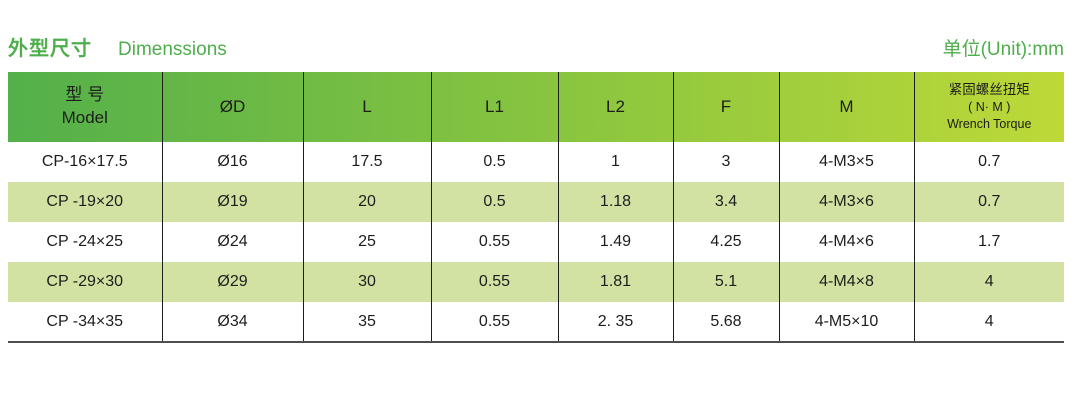 This screenshot has height=402, width=1072. I want to click on col-header-wrench-torque: 紧固螺丝扭矩 ( N· M ) Wrench Torque, so click(988, 107).